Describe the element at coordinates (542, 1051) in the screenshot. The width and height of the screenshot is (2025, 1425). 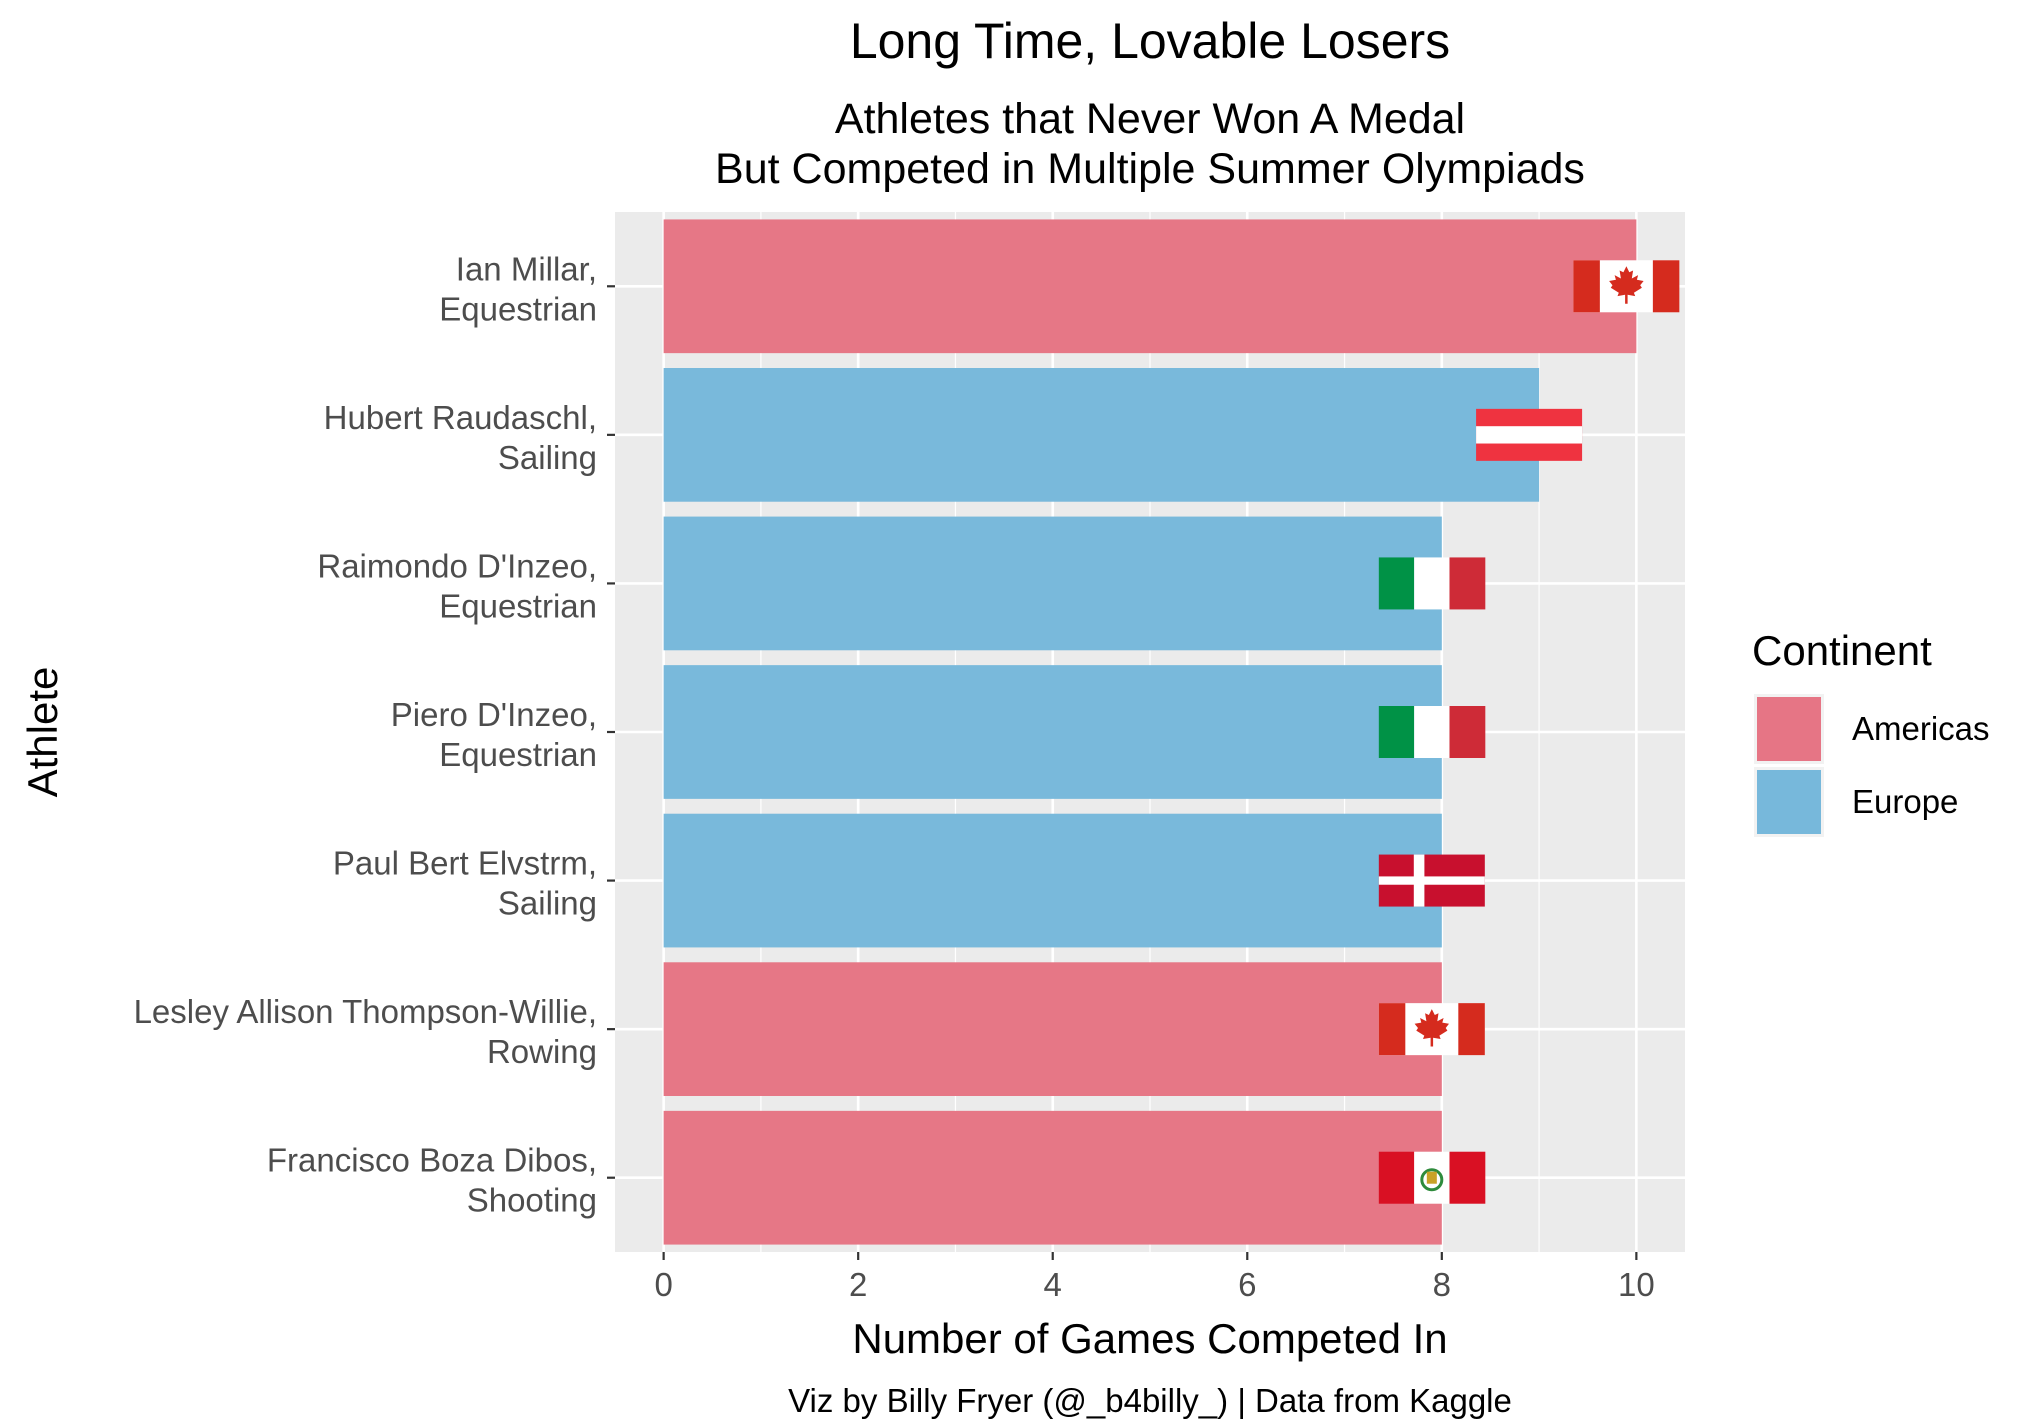
I see `y-tick-label-sport: Rowing` at that location.